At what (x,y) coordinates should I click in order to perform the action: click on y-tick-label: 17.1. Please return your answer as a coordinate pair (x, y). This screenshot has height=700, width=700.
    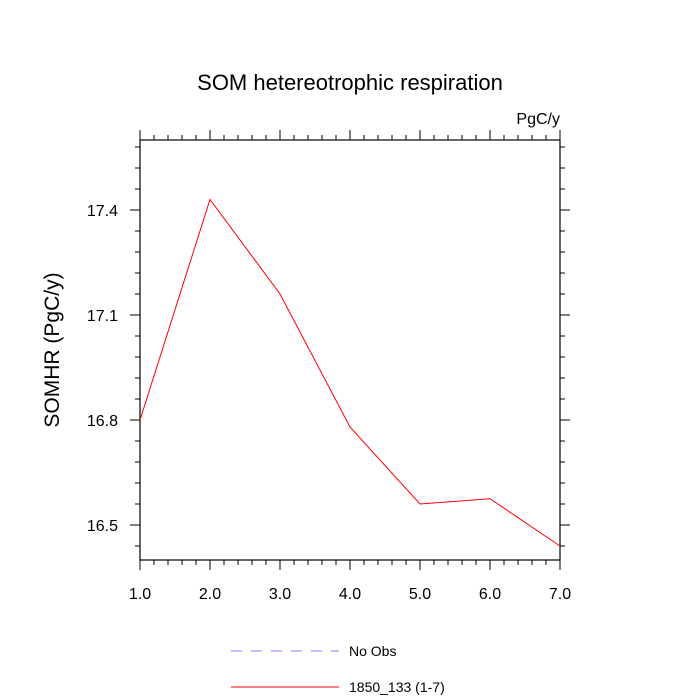
    Looking at the image, I should click on (102, 316).